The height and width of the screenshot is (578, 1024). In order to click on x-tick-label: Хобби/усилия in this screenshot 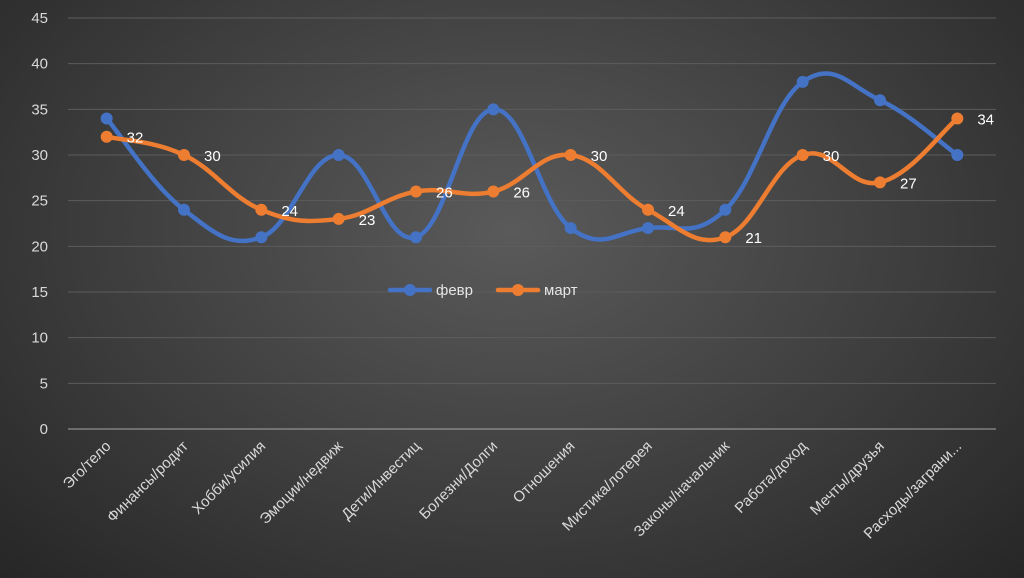, I will do `click(229, 478)`.